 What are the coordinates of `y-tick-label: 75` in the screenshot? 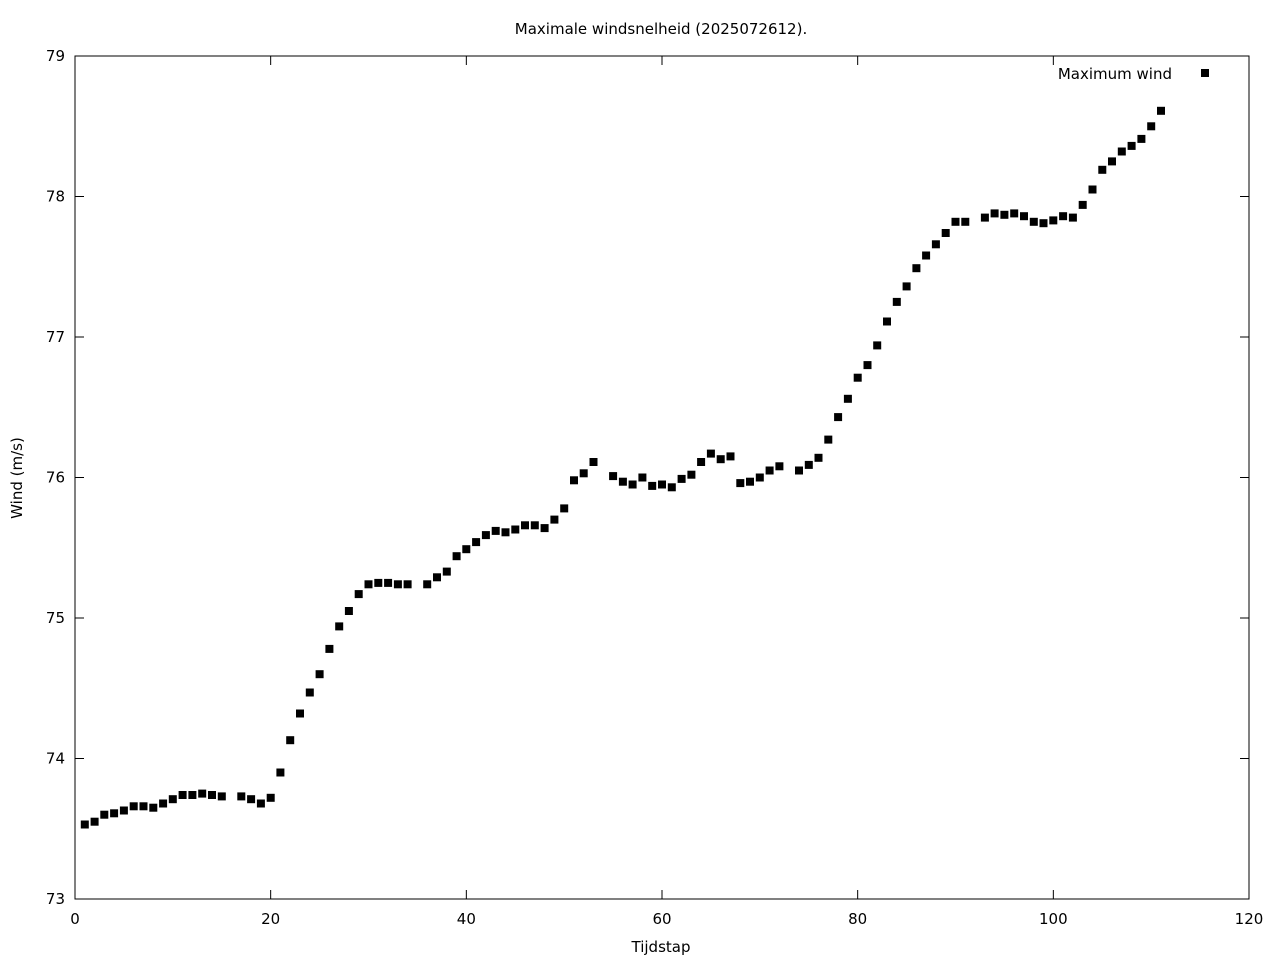 It's located at (55, 618).